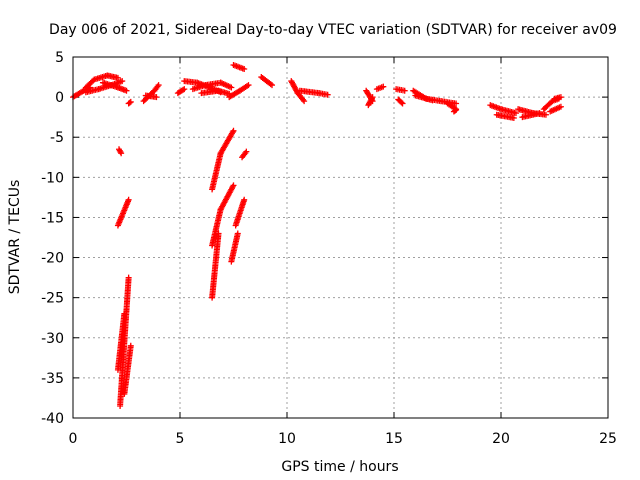  Describe the element at coordinates (59, 58) in the screenshot. I see `y-tick-label: 5` at that location.